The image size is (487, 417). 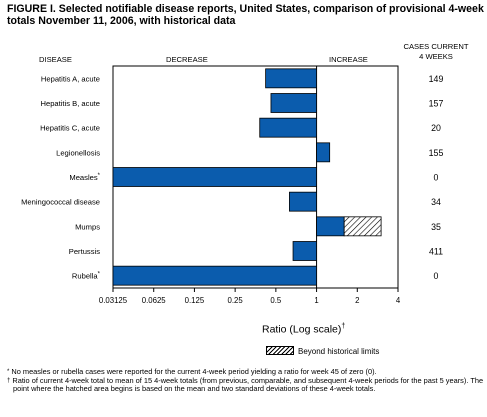 I want to click on footnote-mark: †, so click(x=9, y=380).